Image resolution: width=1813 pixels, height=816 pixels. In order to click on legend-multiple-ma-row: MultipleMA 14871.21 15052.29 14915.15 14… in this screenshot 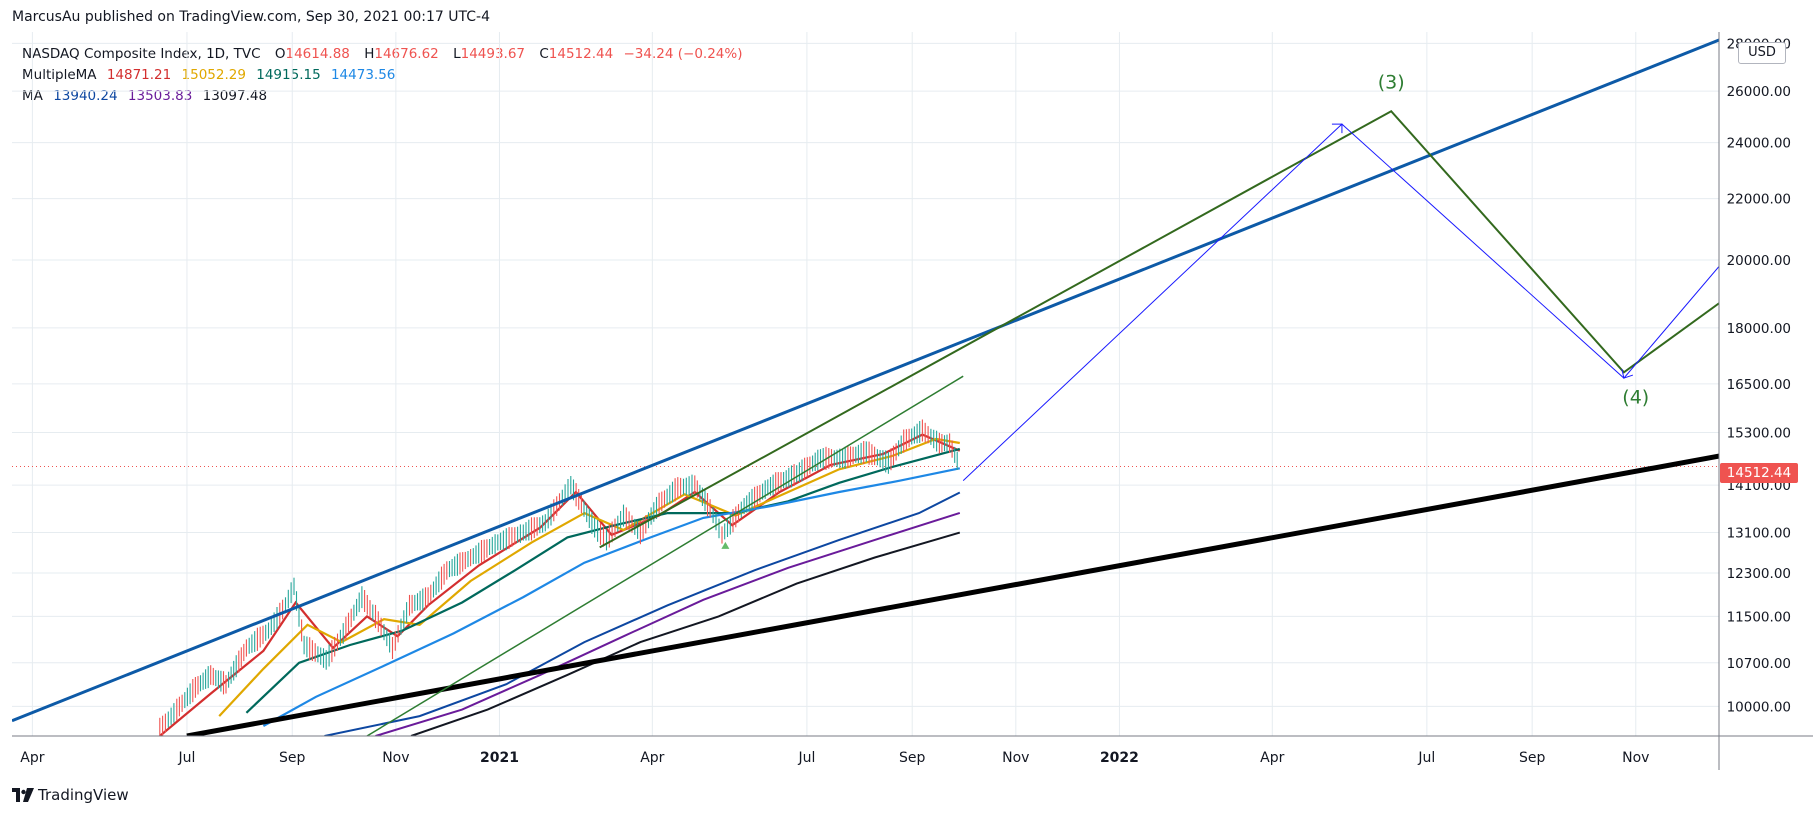, I will do `click(385, 75)`.